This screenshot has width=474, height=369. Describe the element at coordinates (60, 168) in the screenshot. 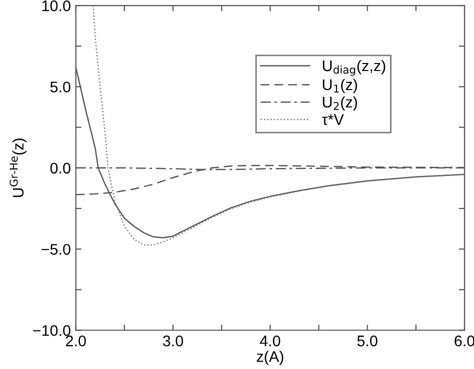

I see `y-tick-label: 0.0` at that location.